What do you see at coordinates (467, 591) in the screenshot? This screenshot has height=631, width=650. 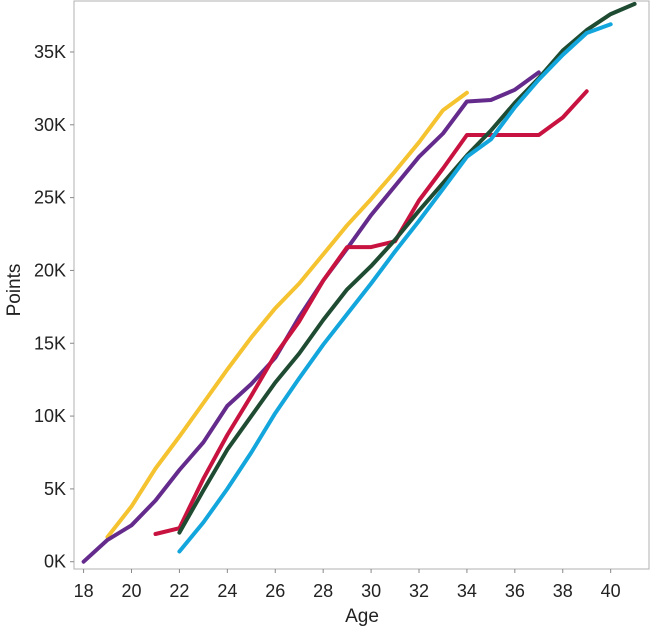 I see `x-tick-label: 34` at bounding box center [467, 591].